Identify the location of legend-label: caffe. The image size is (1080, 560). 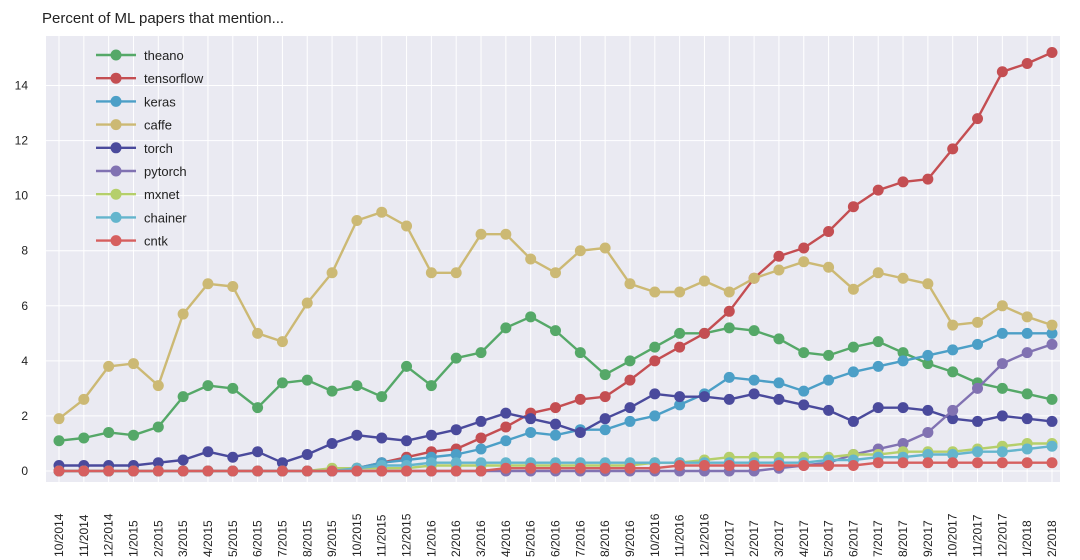
(158, 125).